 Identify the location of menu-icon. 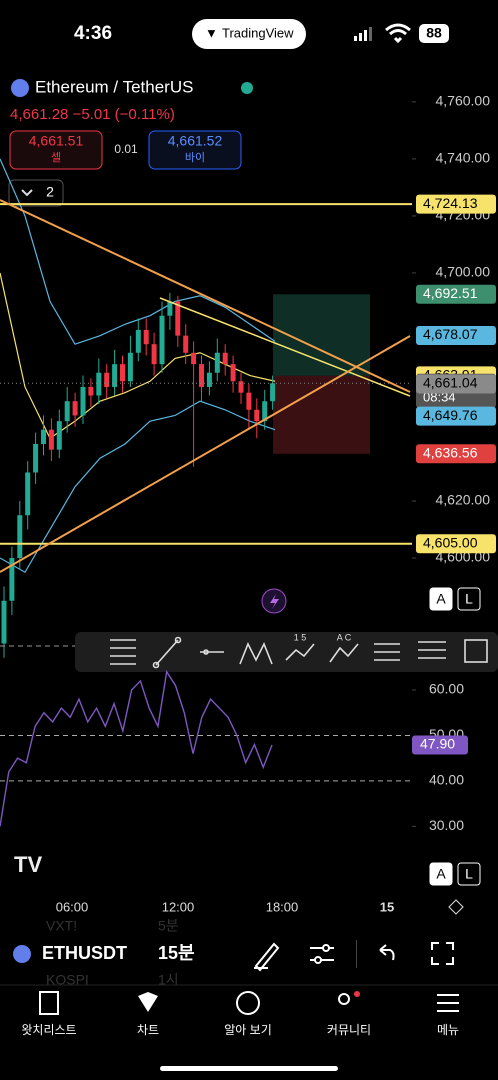
(448, 1003).